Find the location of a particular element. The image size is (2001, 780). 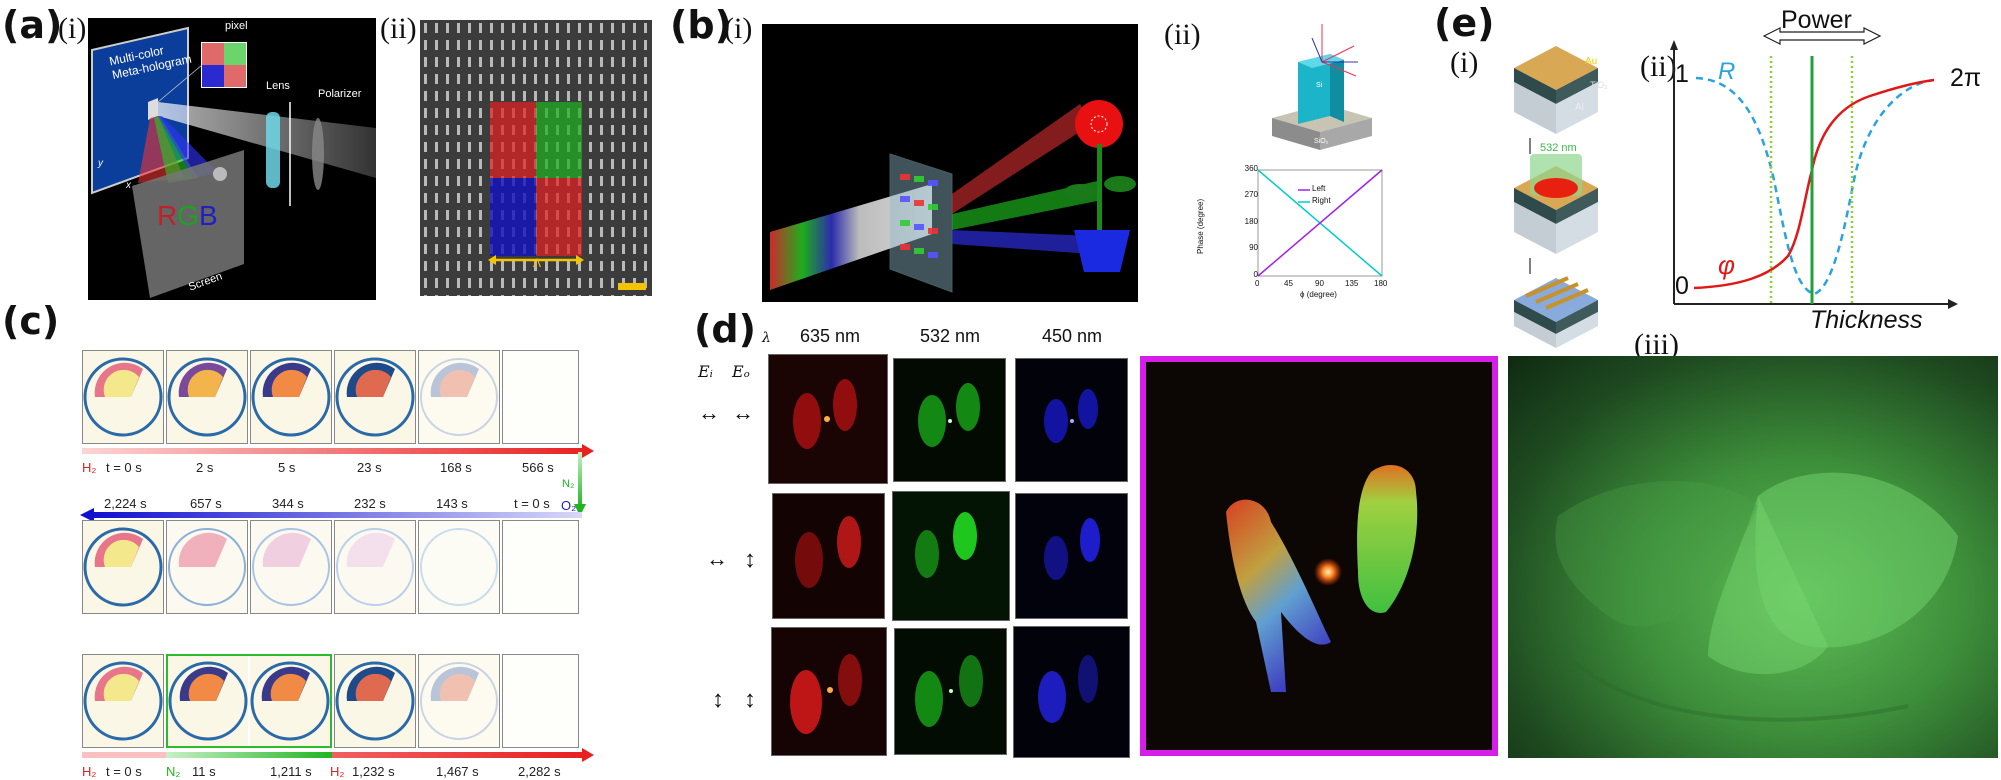

legend-left: Left is located at coordinates (1319, 188).